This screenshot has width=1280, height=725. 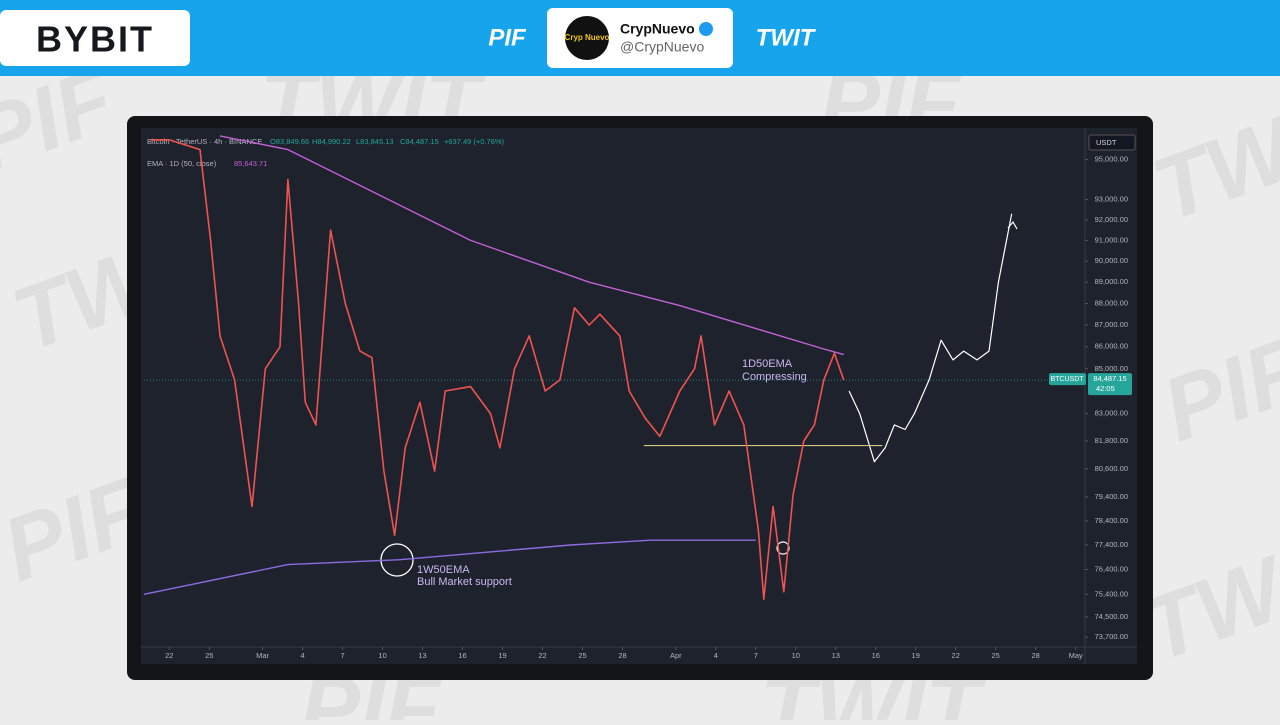 What do you see at coordinates (1106, 142) in the screenshot?
I see `currency: USDT` at bounding box center [1106, 142].